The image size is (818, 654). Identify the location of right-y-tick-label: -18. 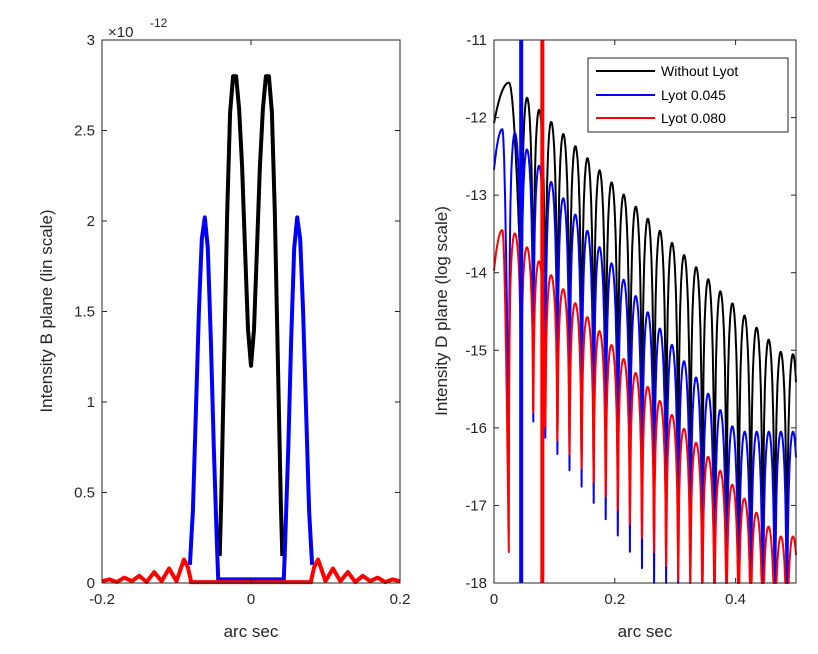
(476, 583).